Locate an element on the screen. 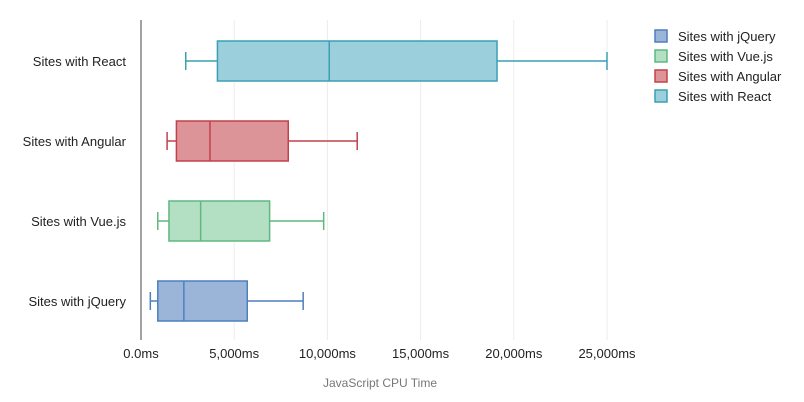 Image resolution: width=804 pixels, height=402 pixels. x-tick-label: 10,000ms is located at coordinates (328, 353).